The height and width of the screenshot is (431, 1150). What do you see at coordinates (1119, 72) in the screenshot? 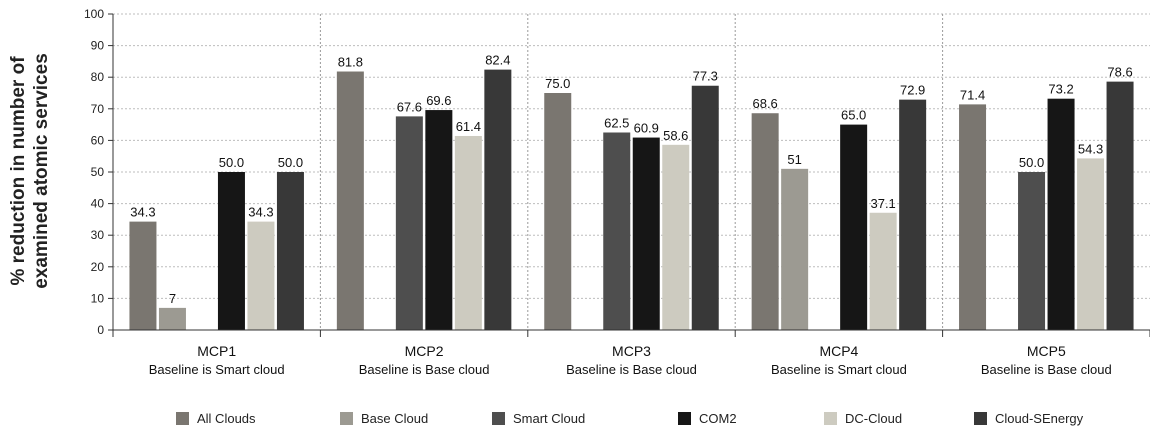
I see `data-label: 78.6` at bounding box center [1119, 72].